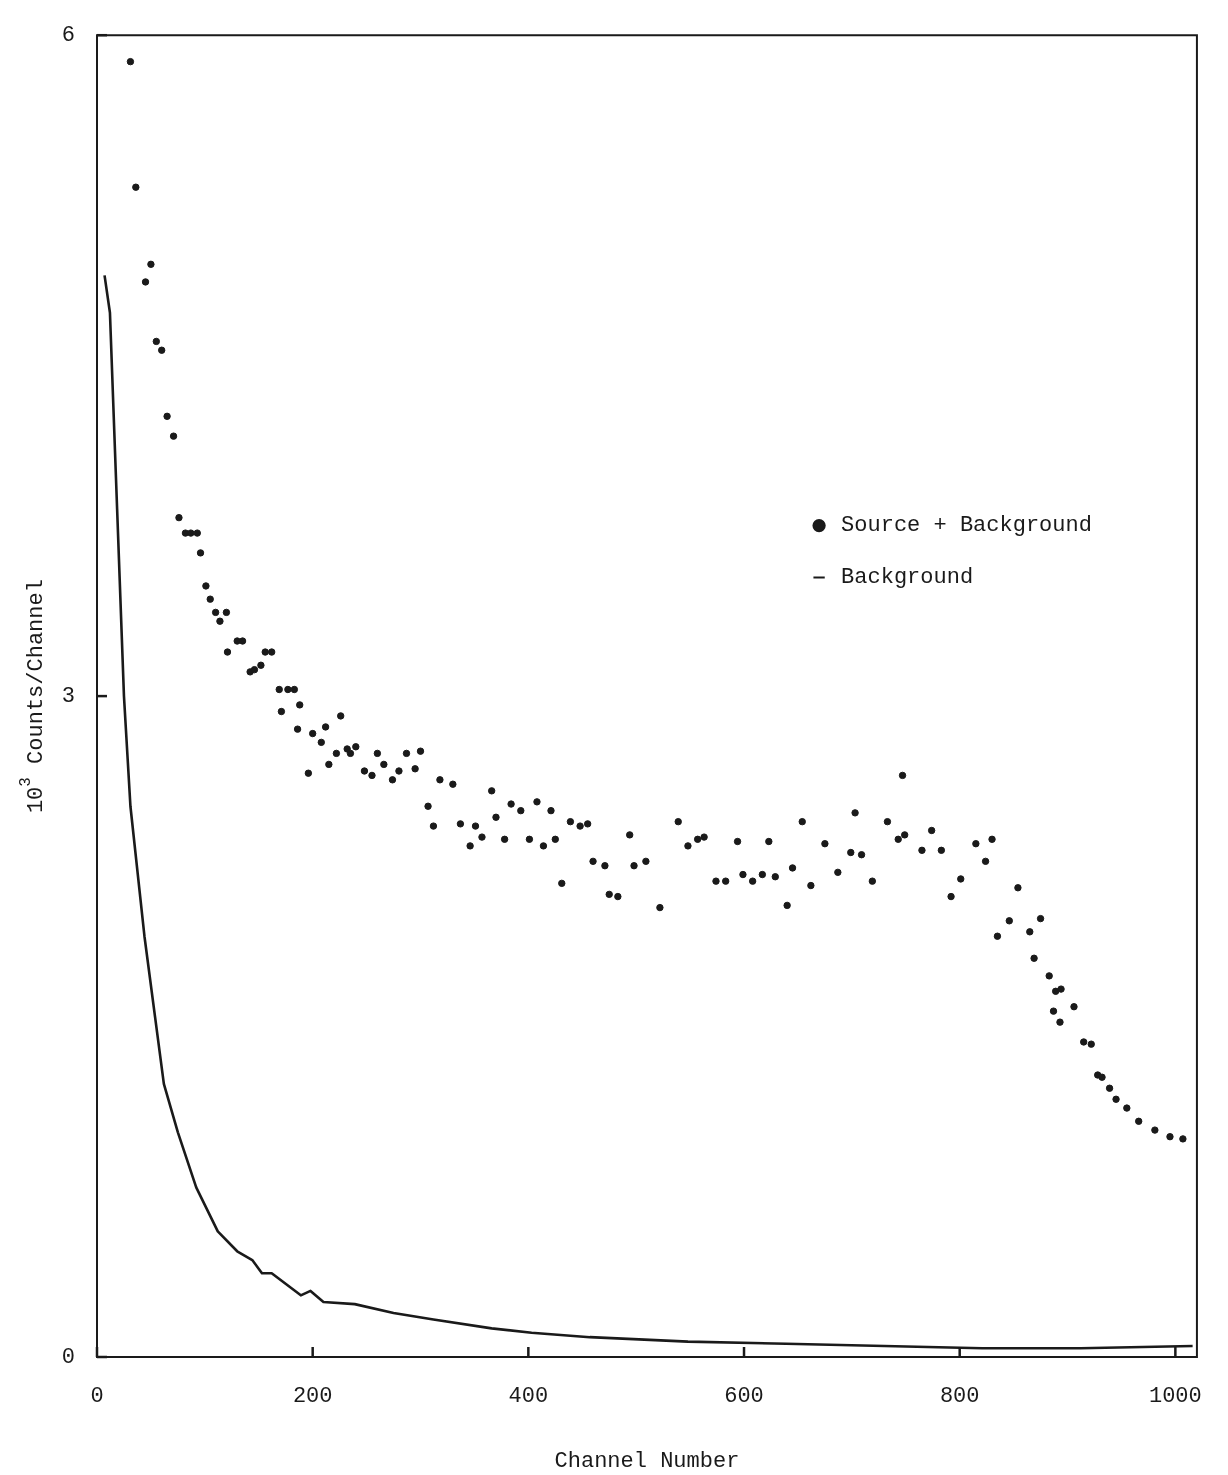  What do you see at coordinates (97, 1397) in the screenshot?
I see `x-tick-label: 0` at bounding box center [97, 1397].